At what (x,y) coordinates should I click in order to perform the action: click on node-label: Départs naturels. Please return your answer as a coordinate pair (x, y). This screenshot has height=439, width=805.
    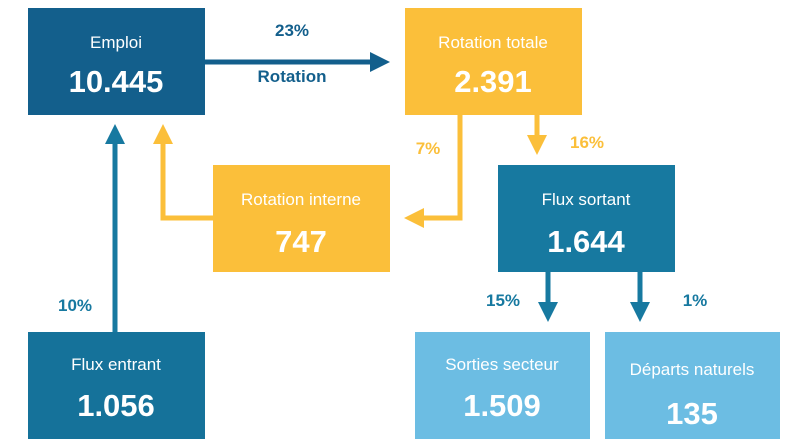
    Looking at the image, I should click on (692, 369).